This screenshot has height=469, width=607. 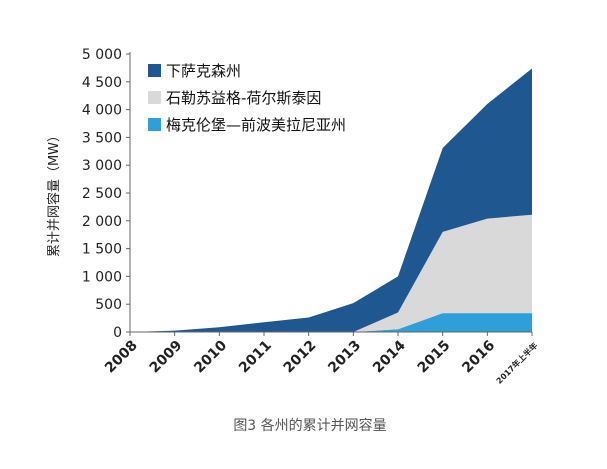 What do you see at coordinates (102, 222) in the screenshot?
I see `y-tick-label: 2 000` at bounding box center [102, 222].